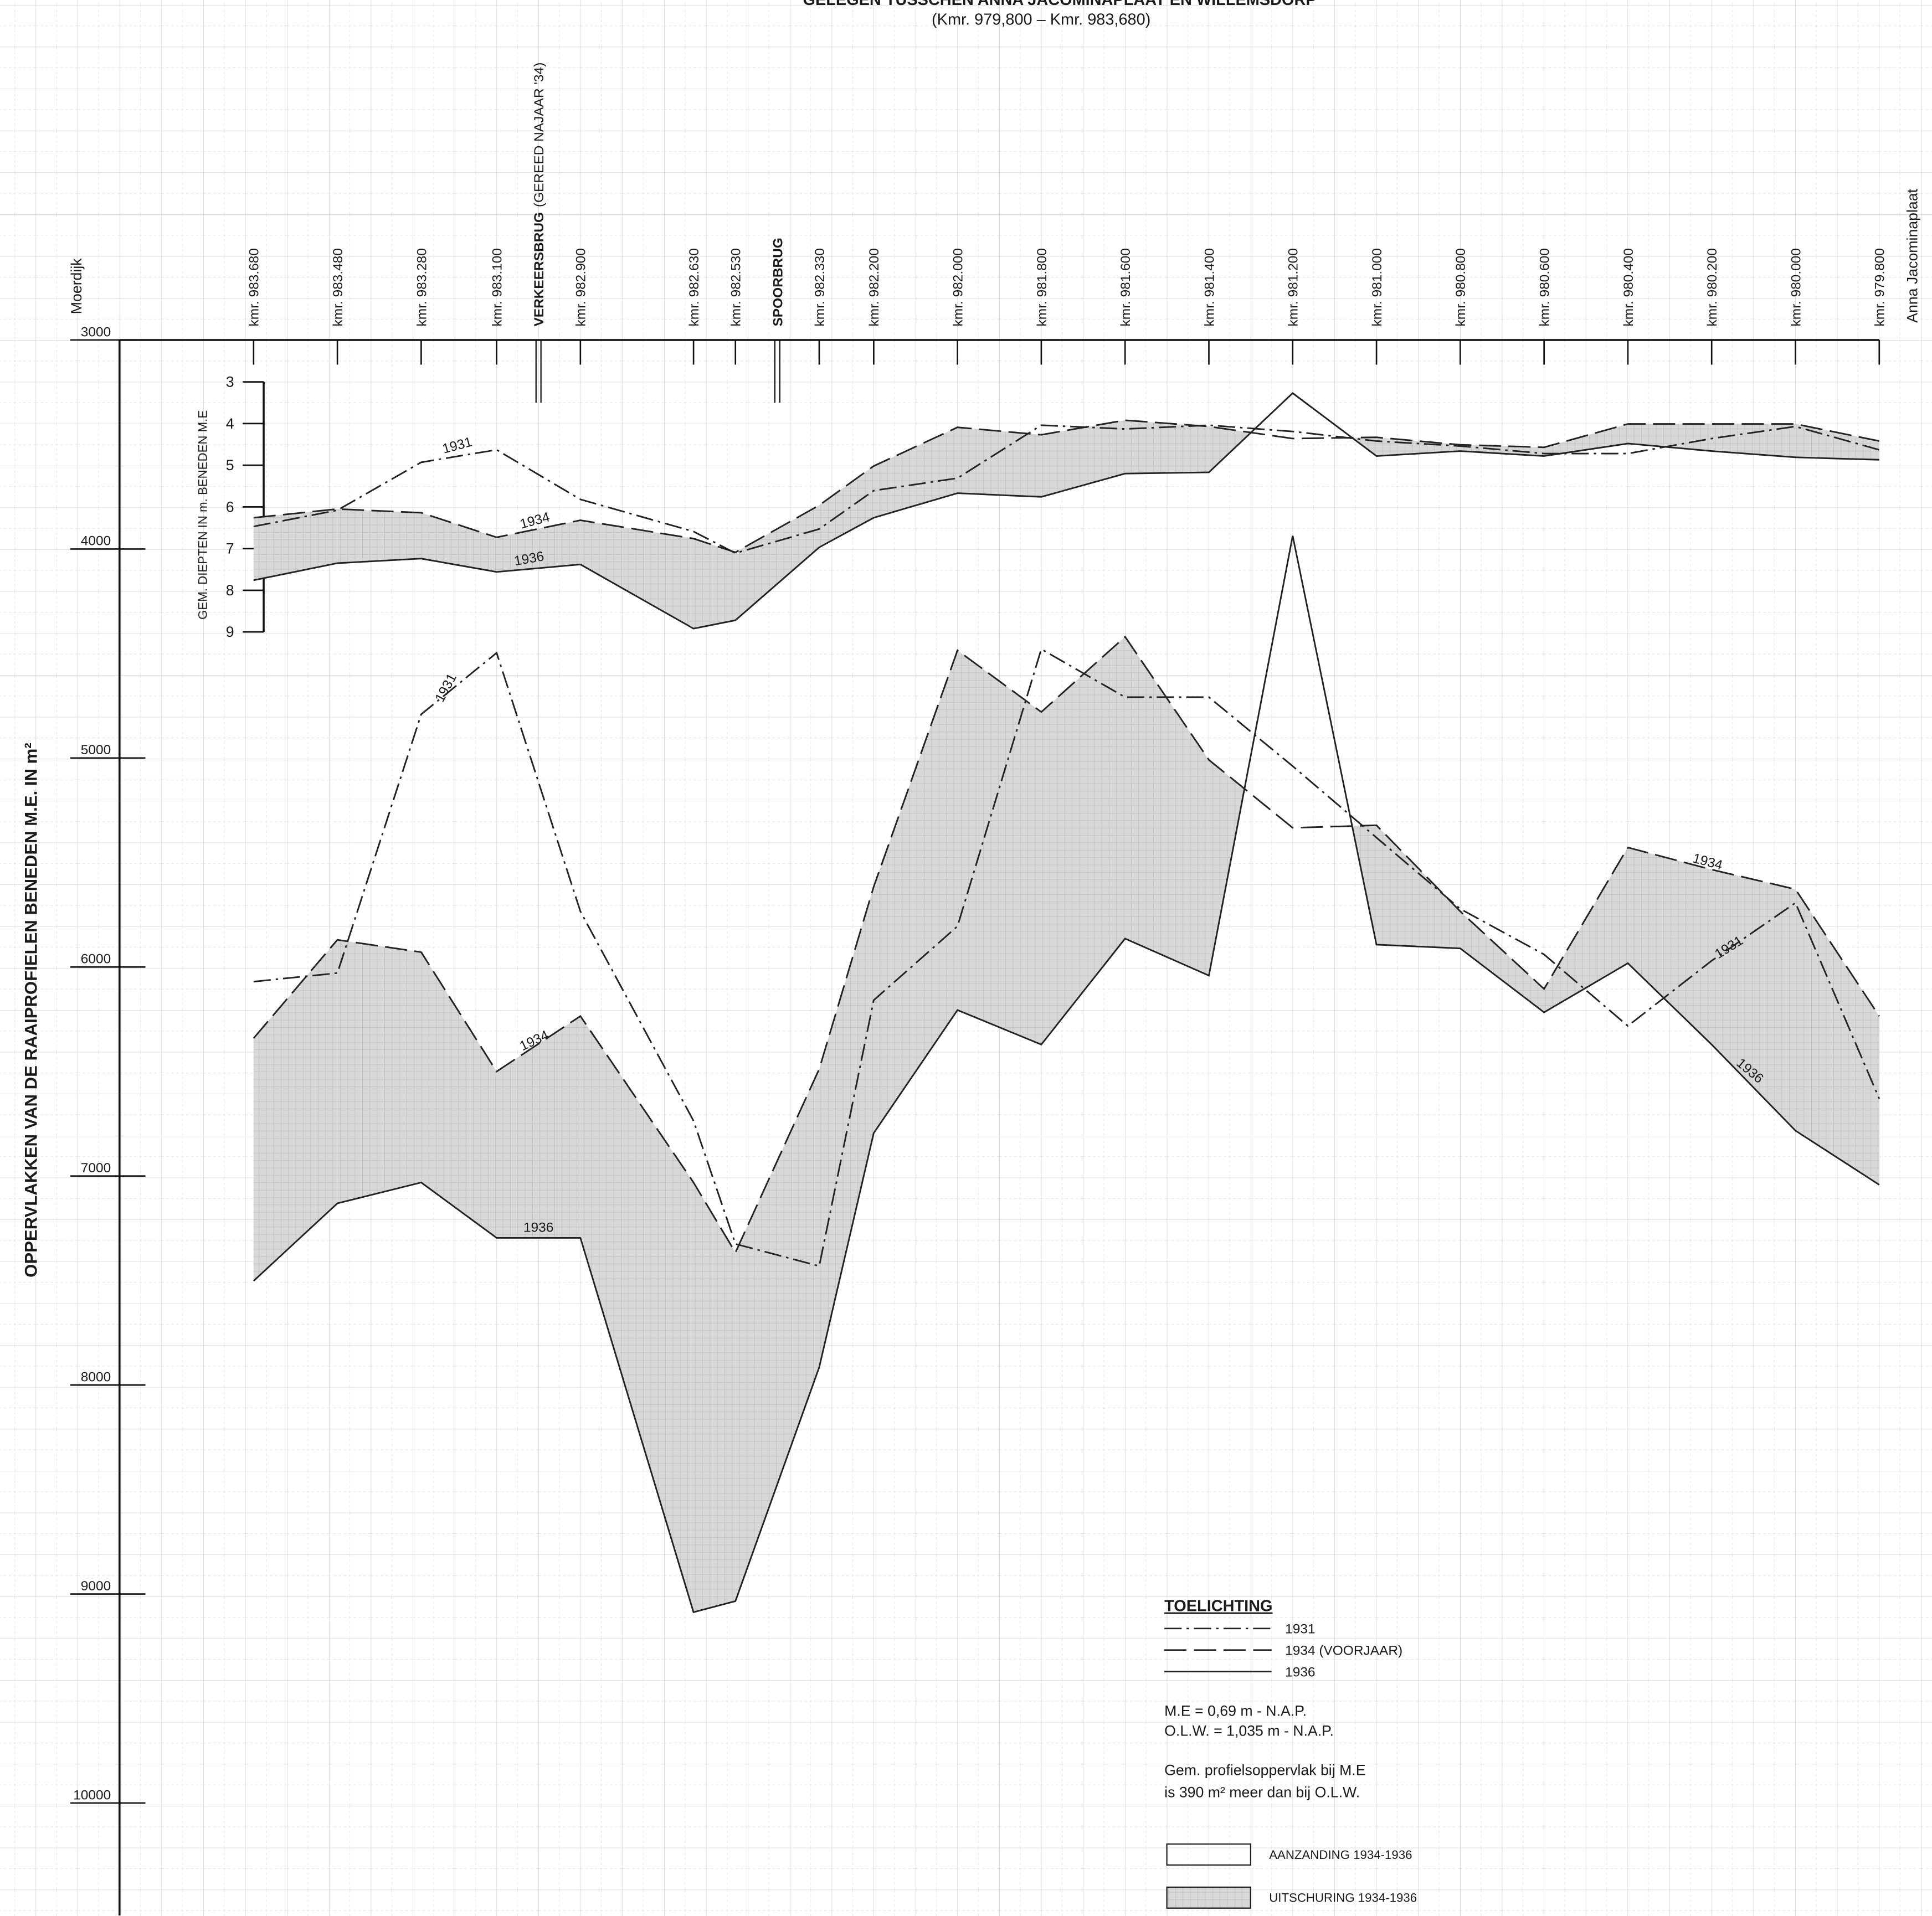 The width and height of the screenshot is (1932, 1916). What do you see at coordinates (1300, 1672) in the screenshot?
I see `legend-label: 1936` at bounding box center [1300, 1672].